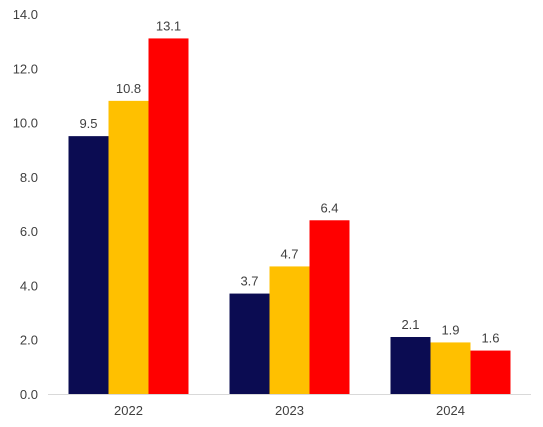 This screenshot has height=427, width=543. I want to click on data-label: 1.6, so click(490, 338).